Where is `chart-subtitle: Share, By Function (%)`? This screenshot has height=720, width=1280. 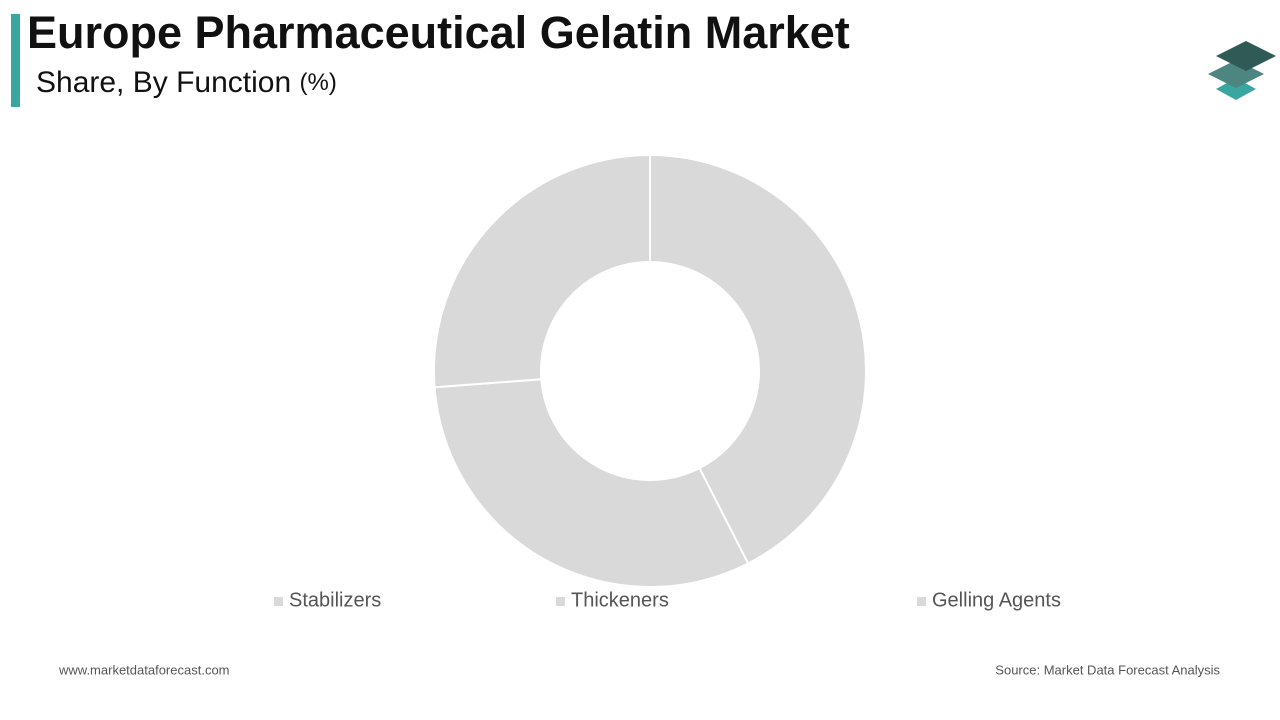
chart-subtitle: Share, By Function (%) is located at coordinates (186, 82).